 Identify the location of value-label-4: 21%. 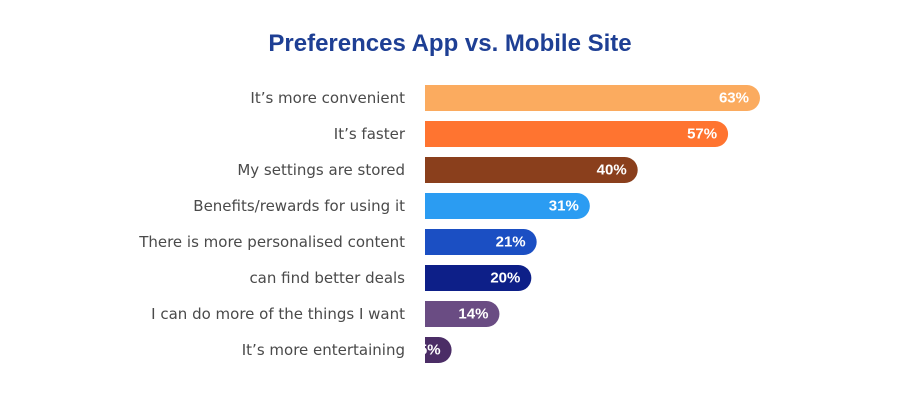
(511, 242).